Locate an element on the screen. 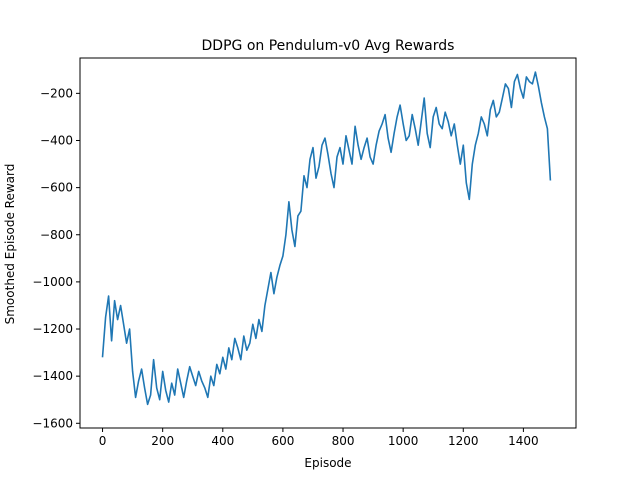  x-tick-label: 200 is located at coordinates (162, 441).